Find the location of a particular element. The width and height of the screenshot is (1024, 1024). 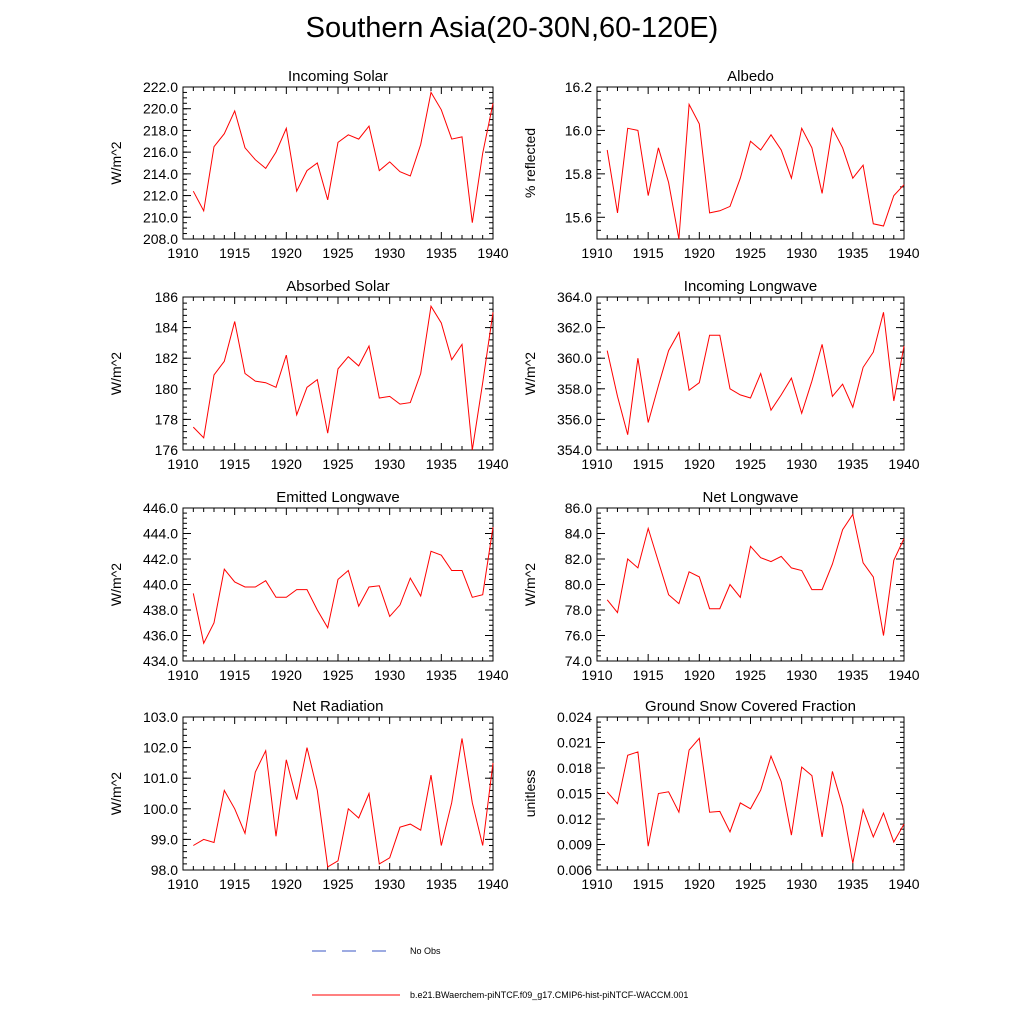

y-tick-label: 80.0 is located at coordinates (578, 585).